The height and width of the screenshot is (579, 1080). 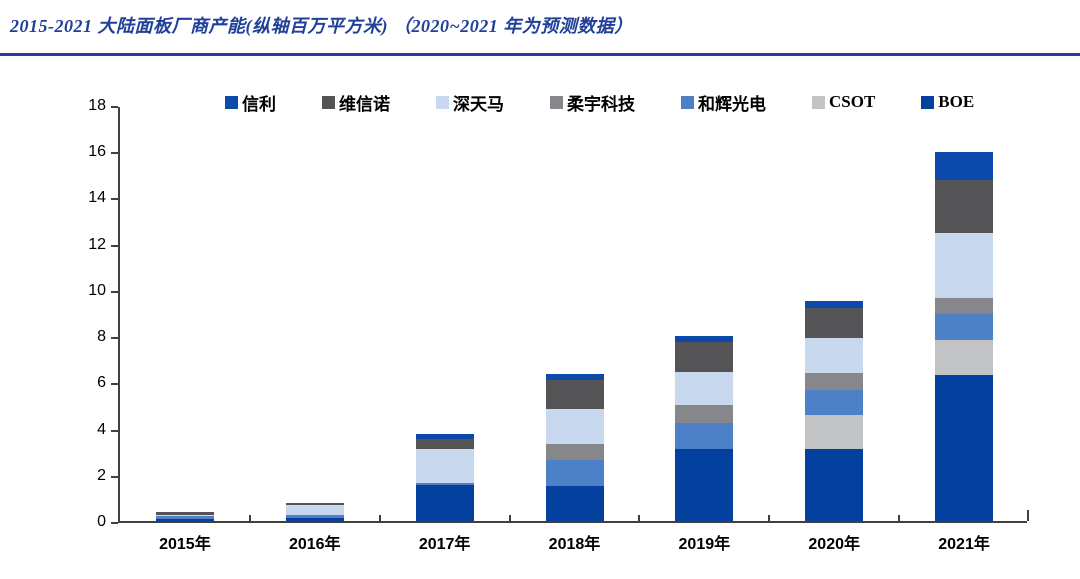 I want to click on x-axis-category-label: 2019年, so click(x=704, y=544).